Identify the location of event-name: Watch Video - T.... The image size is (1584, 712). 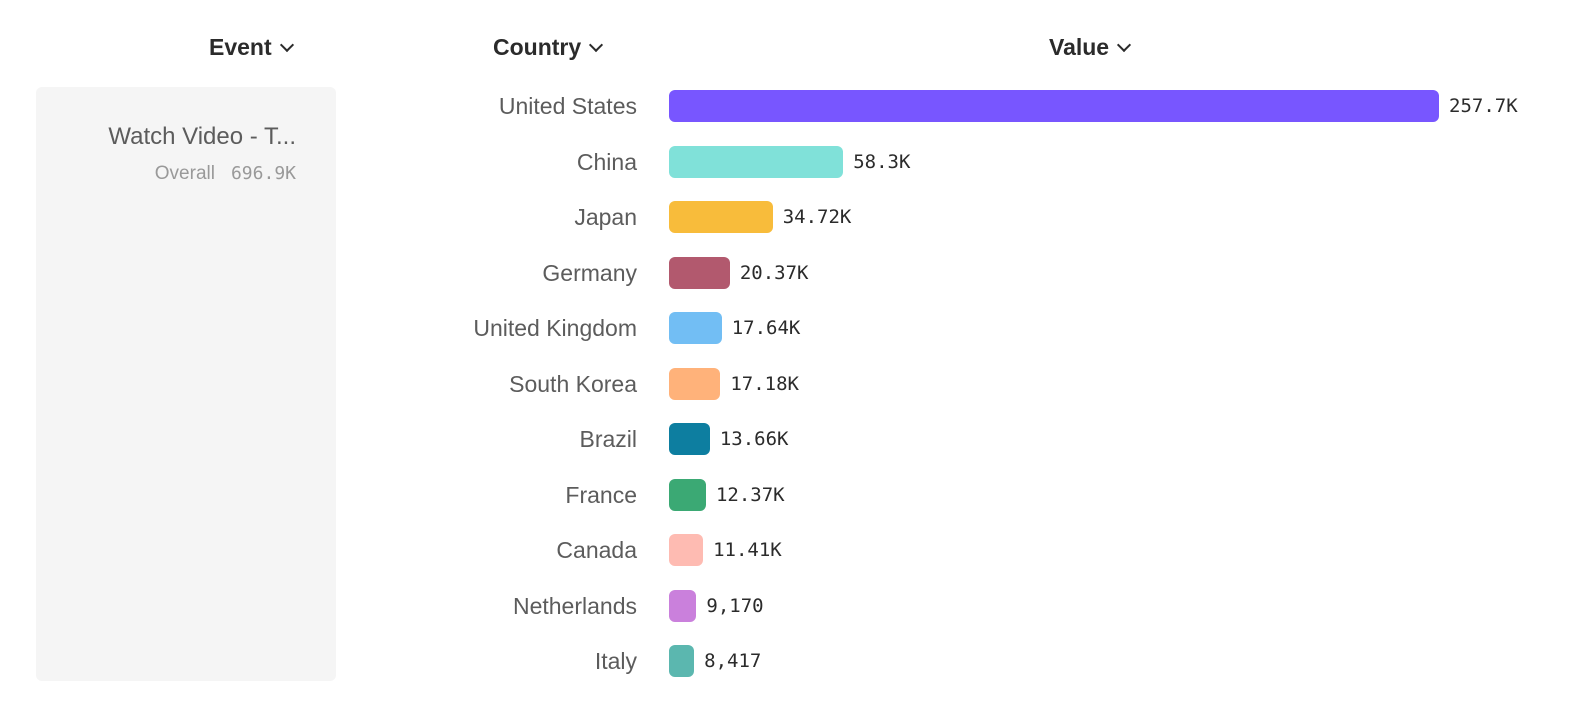
(202, 136).